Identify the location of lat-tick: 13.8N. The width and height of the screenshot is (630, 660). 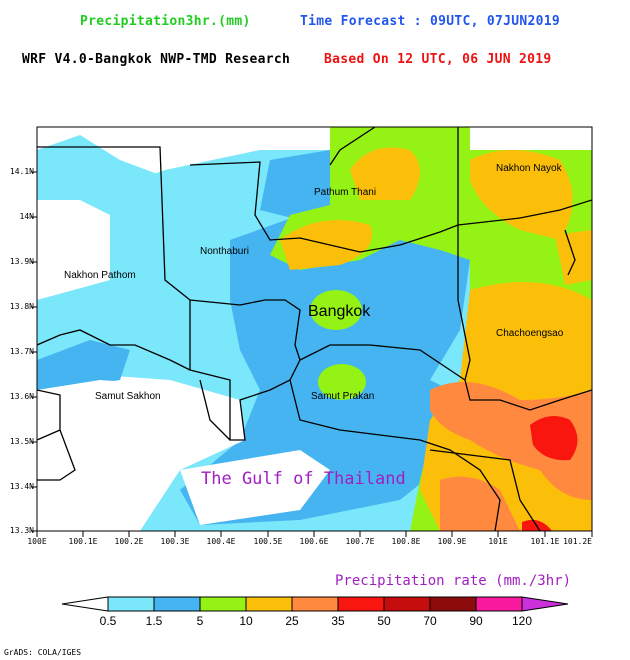
(21, 306).